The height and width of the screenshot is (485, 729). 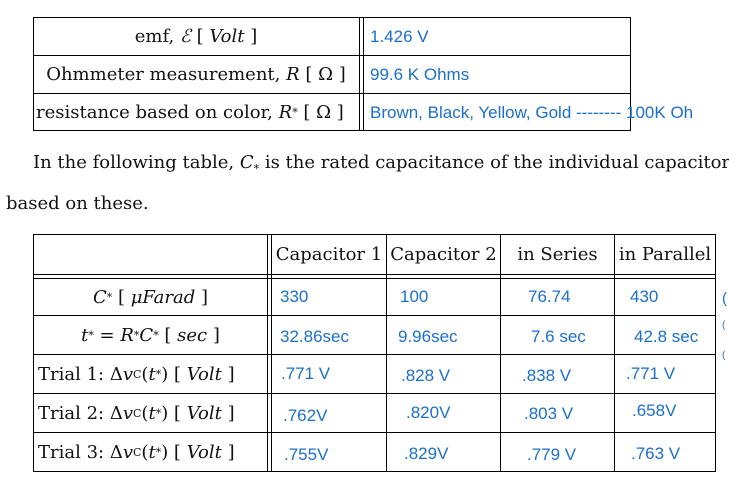 What do you see at coordinates (196, 36) in the screenshot?
I see `emf-label: emf, ℰ [ Volt ]` at bounding box center [196, 36].